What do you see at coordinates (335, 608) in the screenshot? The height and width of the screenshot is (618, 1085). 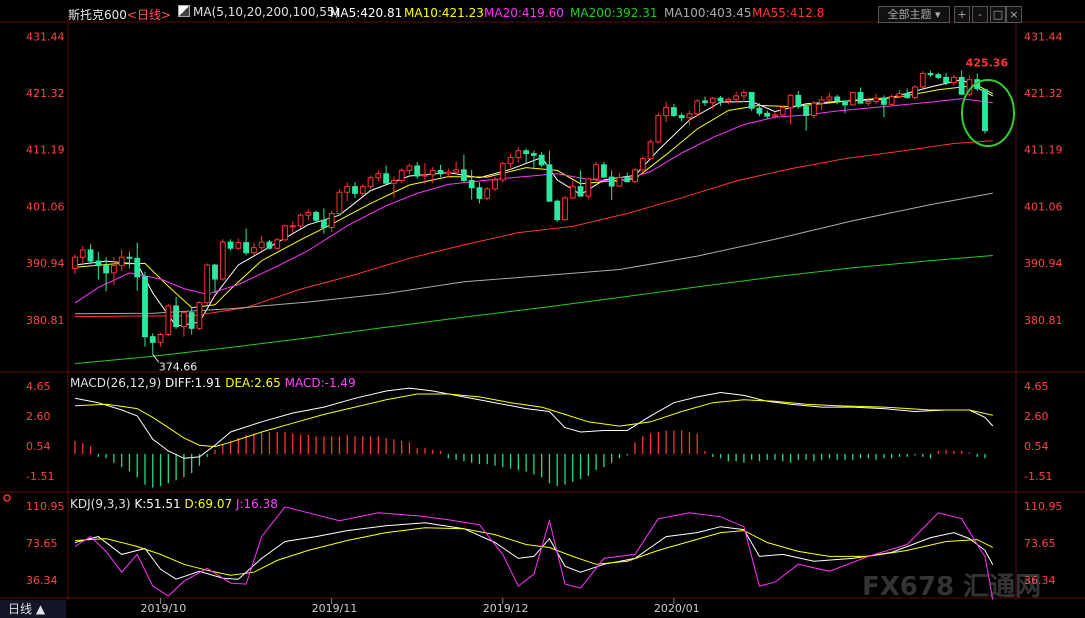 I see `xtick-label: 2019/11` at bounding box center [335, 608].